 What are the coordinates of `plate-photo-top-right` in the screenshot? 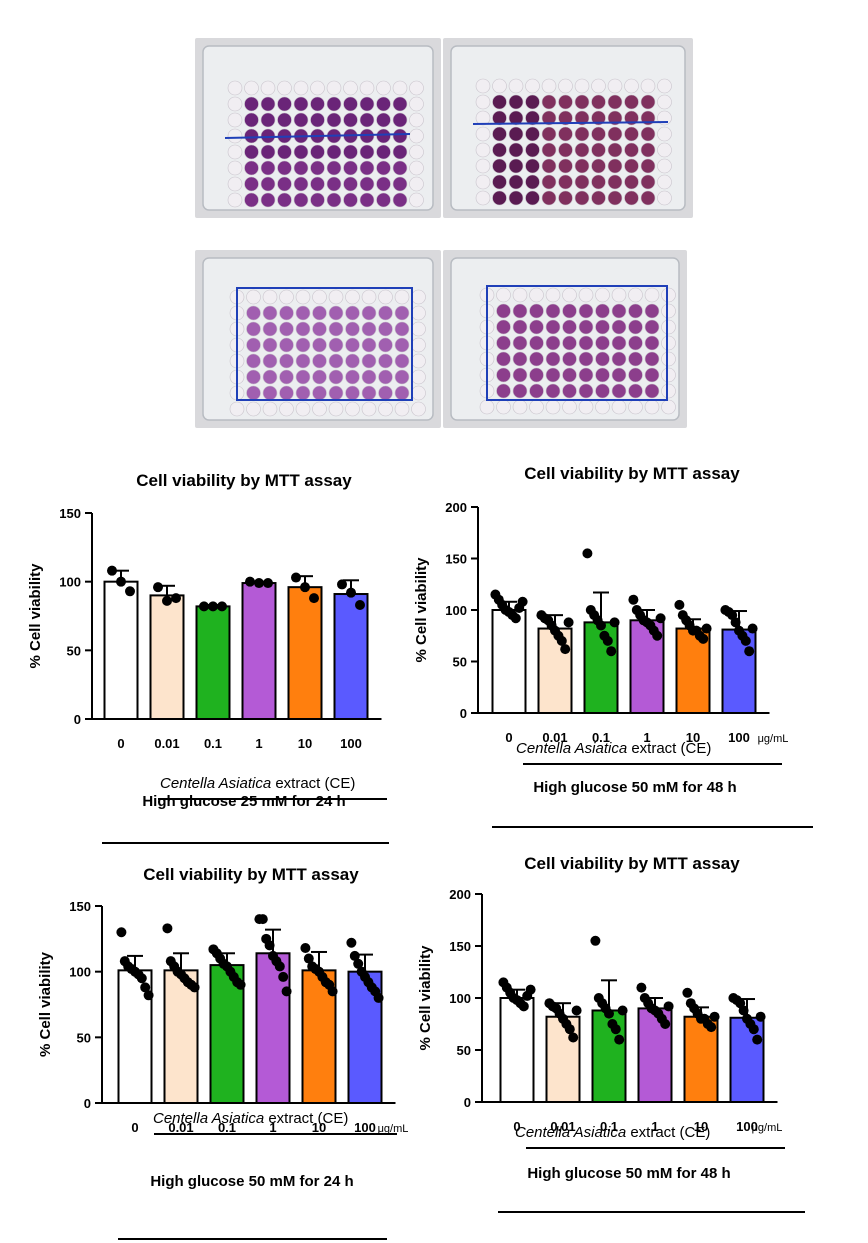 It's located at (568, 128).